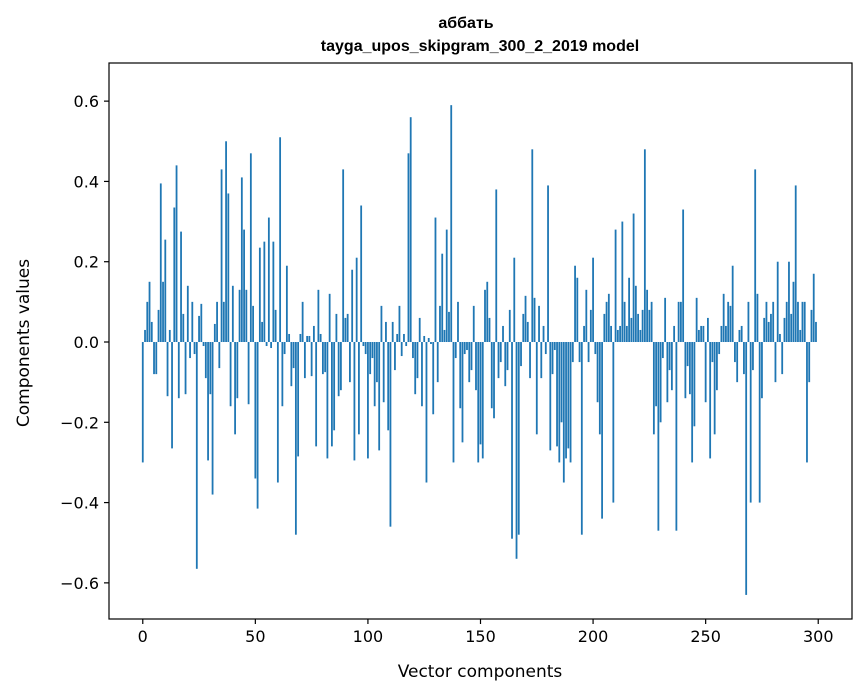  What do you see at coordinates (465, 23) in the screenshot?
I see `chart-title: аббать` at bounding box center [465, 23].